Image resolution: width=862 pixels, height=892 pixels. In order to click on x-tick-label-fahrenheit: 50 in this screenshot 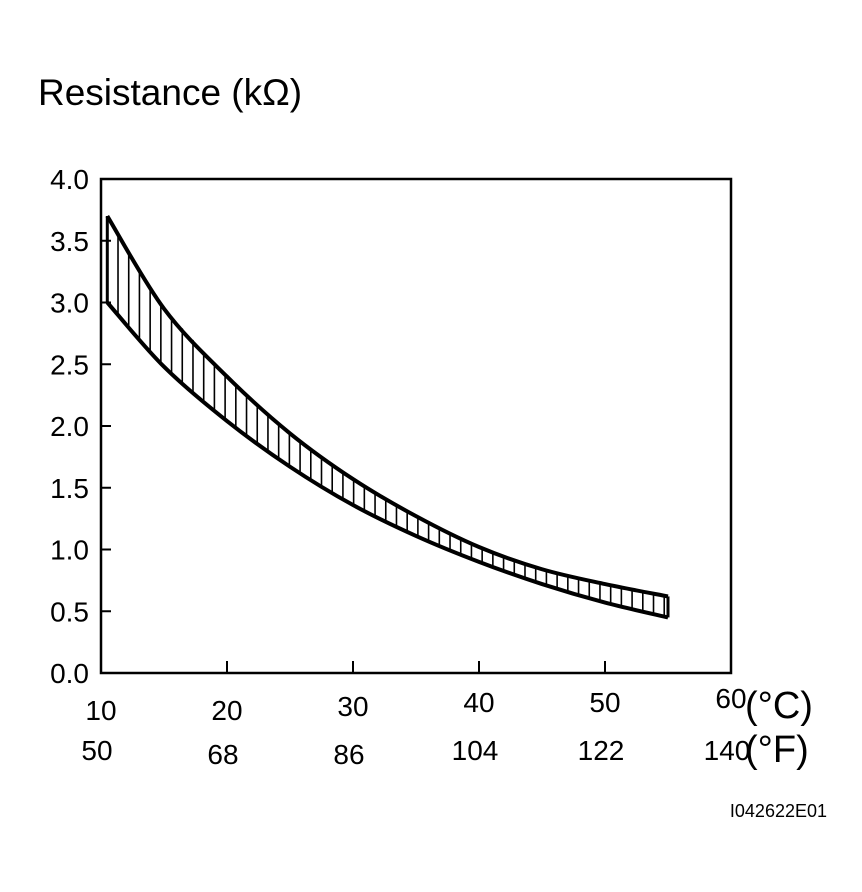, I will do `click(96, 750)`.